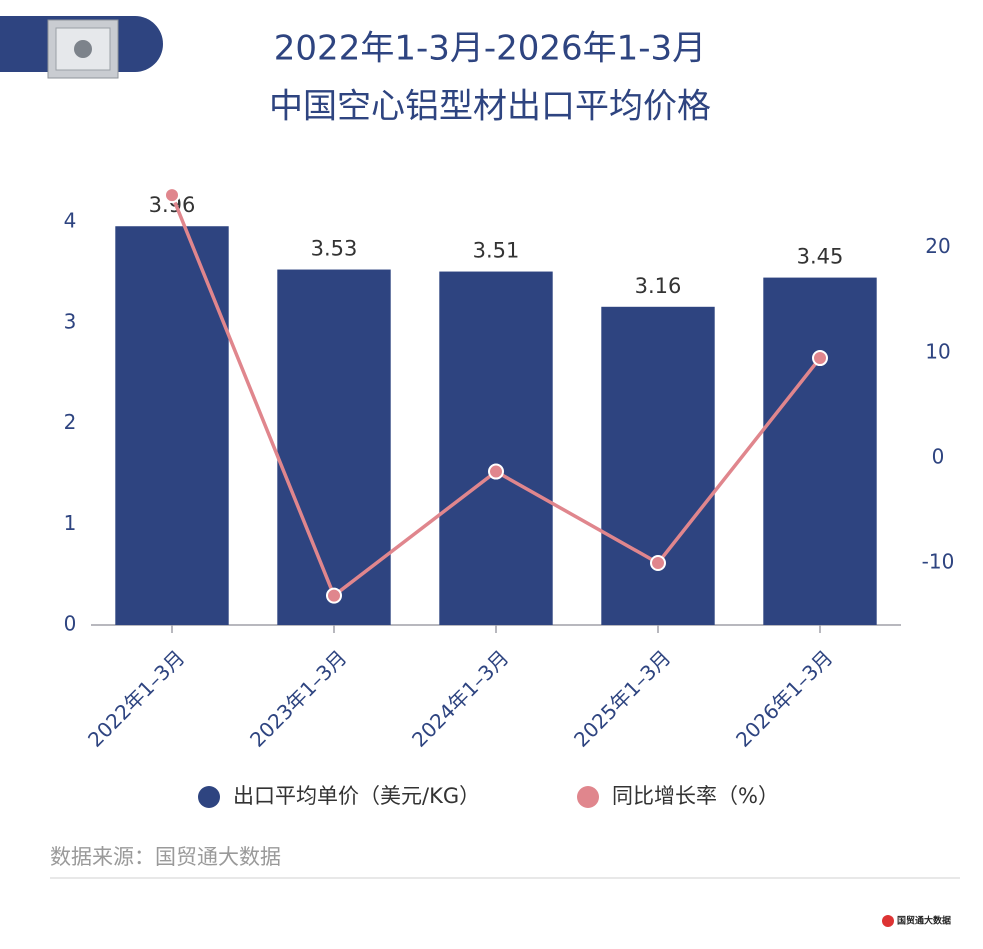  I want to click on logo-mark, so click(888, 921).